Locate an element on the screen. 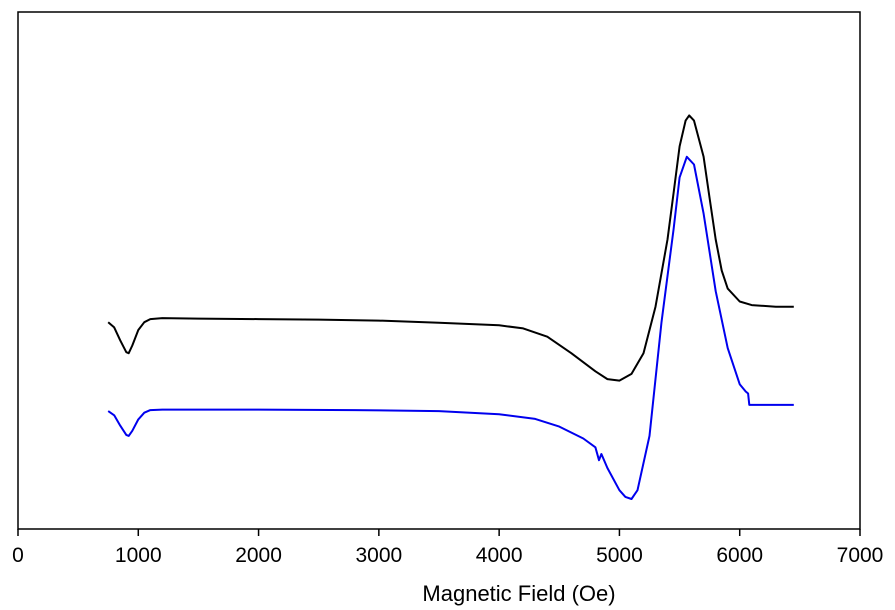 The width and height of the screenshot is (895, 610). x-tick-label: 2000 is located at coordinates (258, 555).